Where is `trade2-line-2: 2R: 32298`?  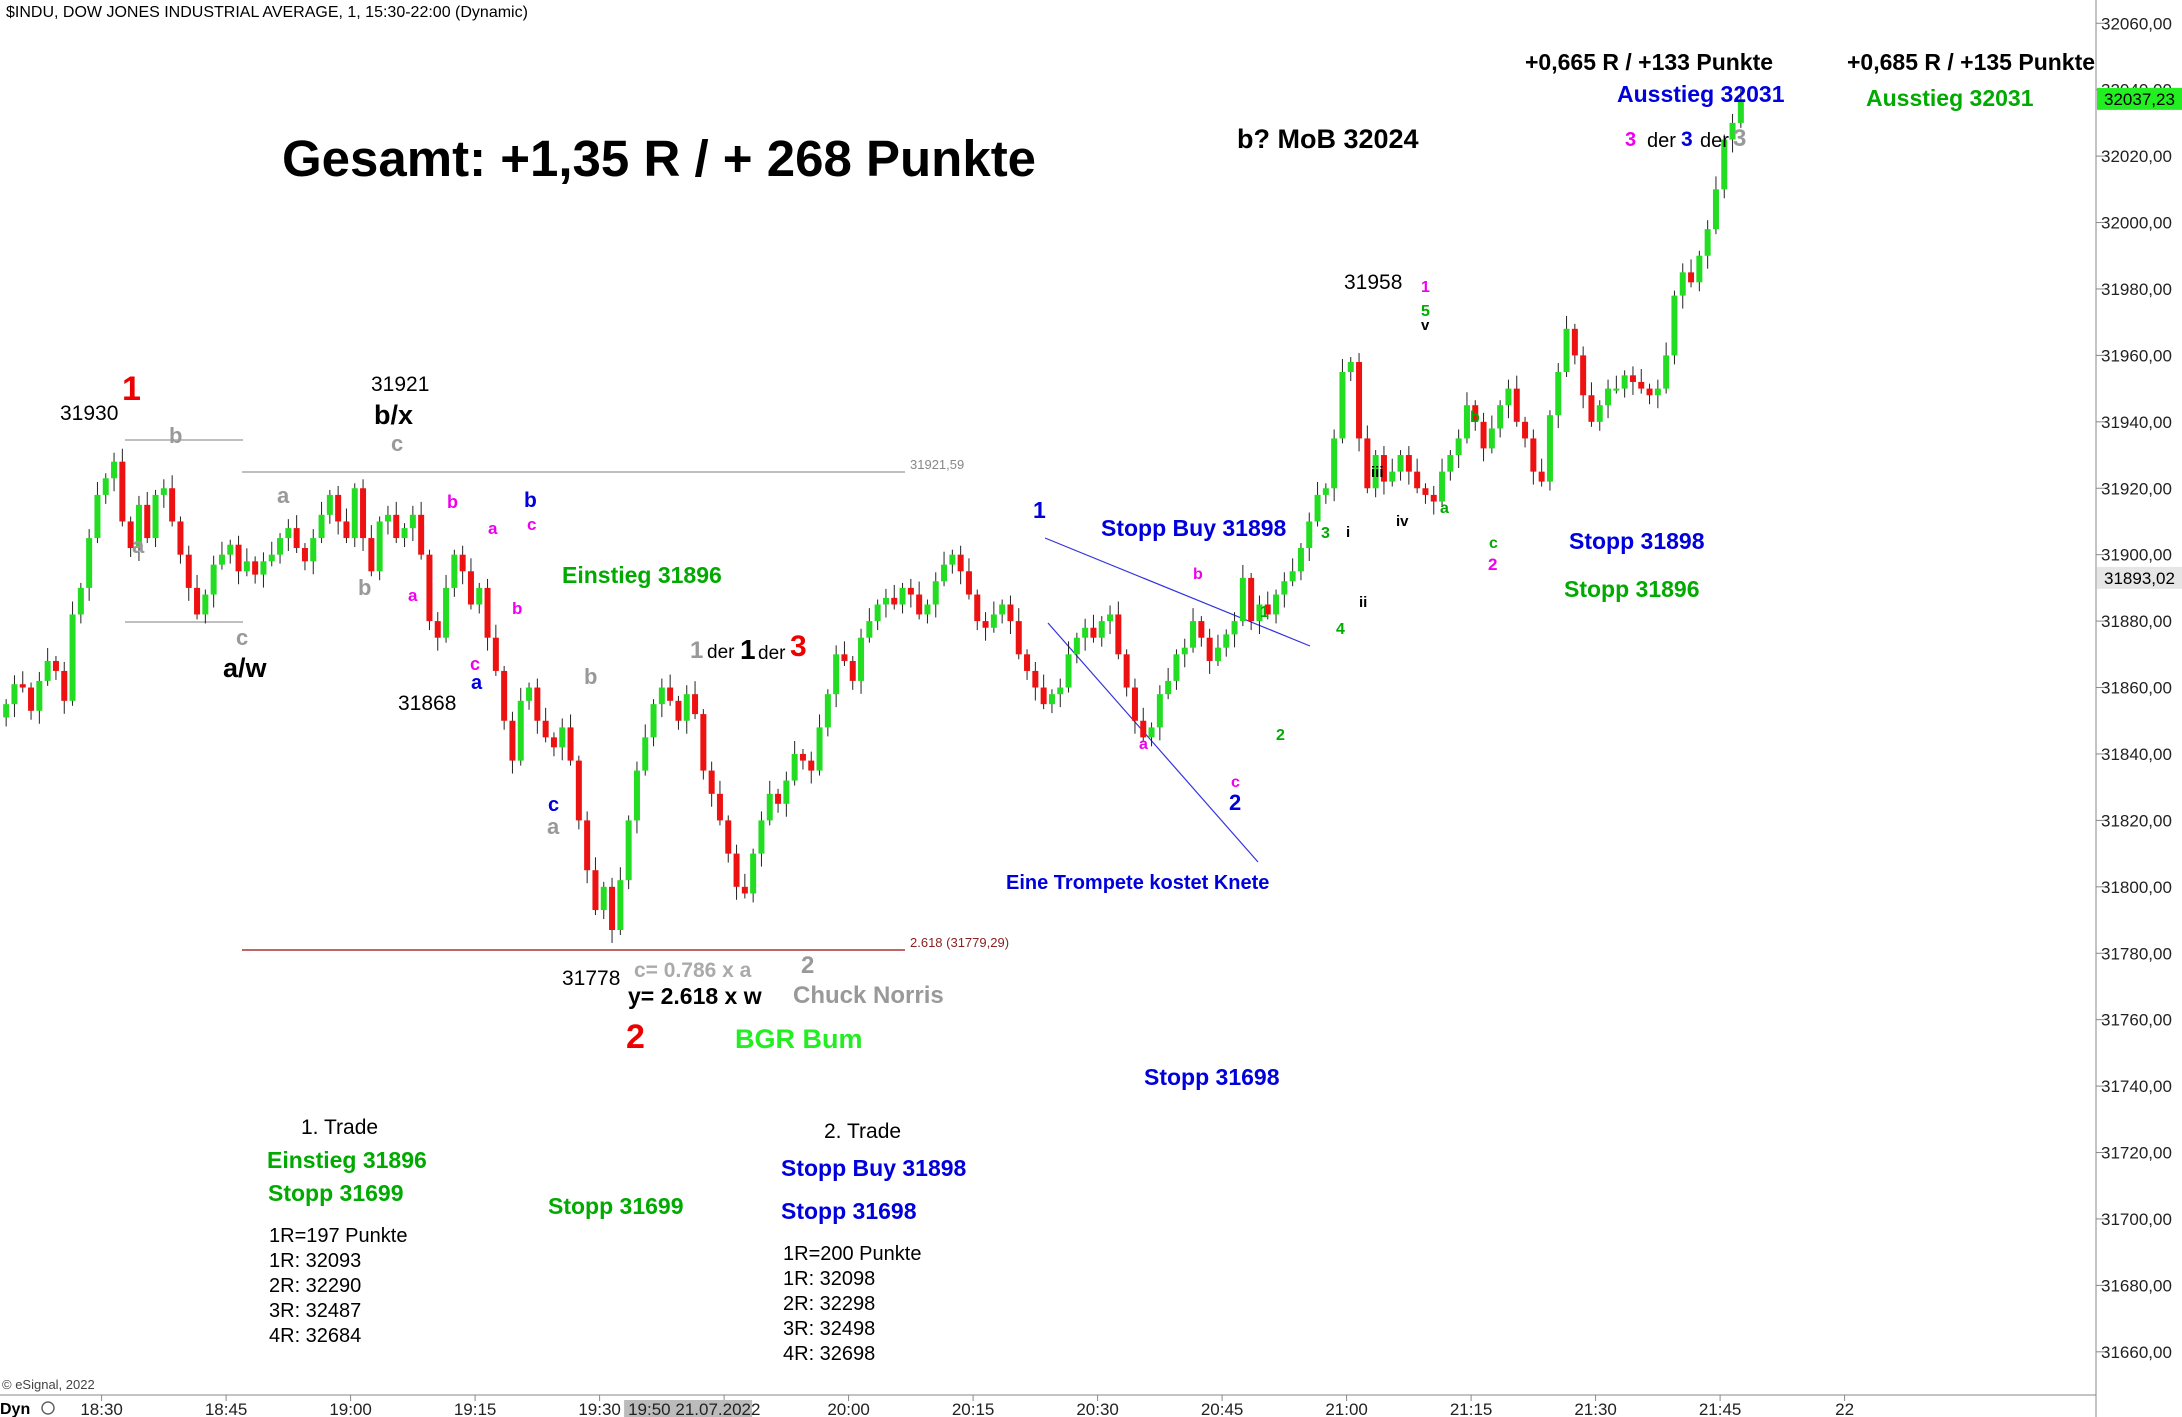 trade2-line-2: 2R: 32298 is located at coordinates (829, 1304).